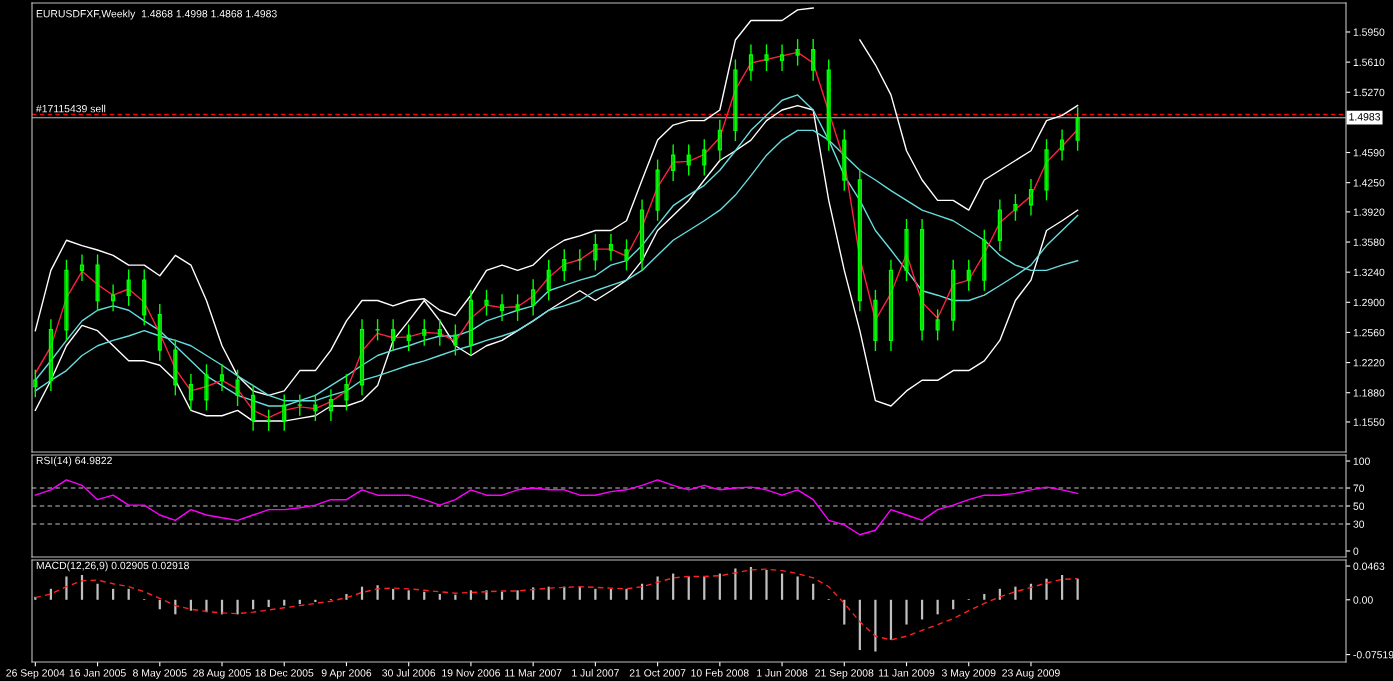  What do you see at coordinates (222, 674) in the screenshot?
I see `x-tick-label: 28 Aug 2005` at bounding box center [222, 674].